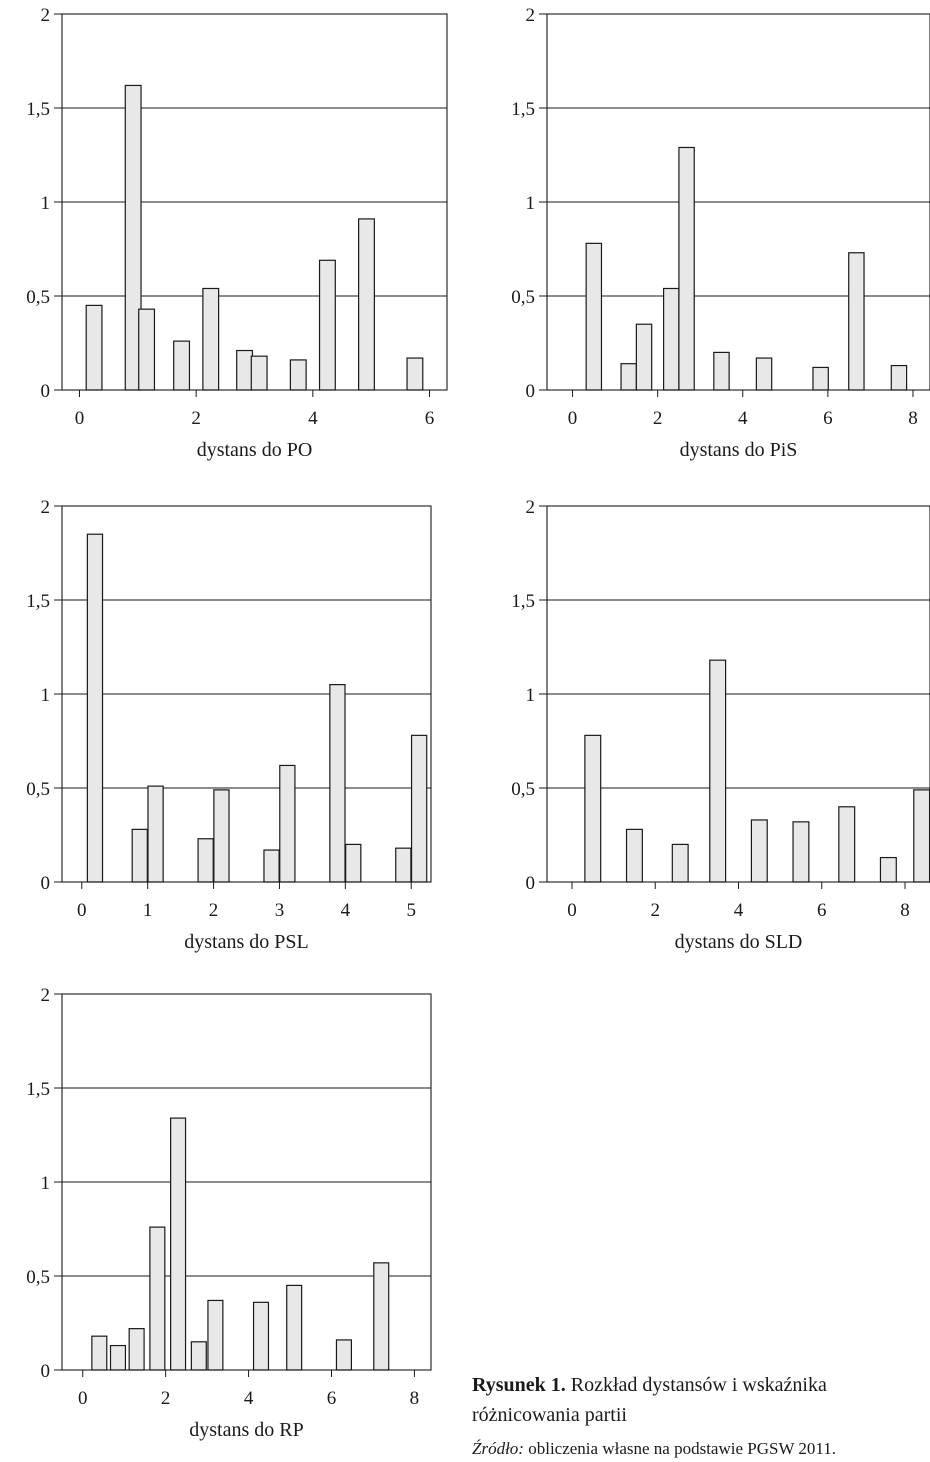 The width and height of the screenshot is (930, 1462). I want to click on x-axis-label: dystans do PSL, so click(246, 942).